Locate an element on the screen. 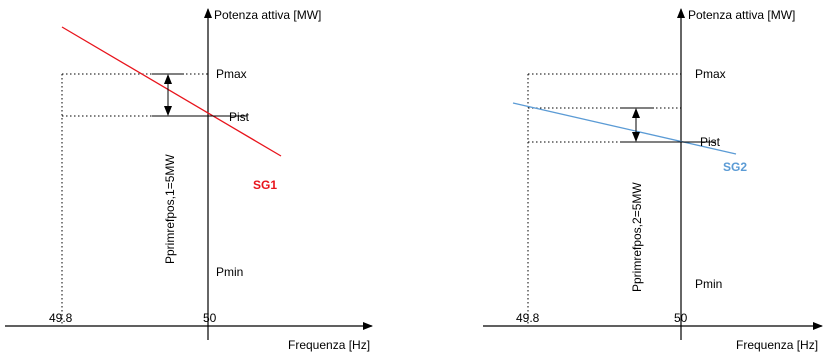 This screenshot has width=827, height=354. sg1-droop-line is located at coordinates (171, 91).